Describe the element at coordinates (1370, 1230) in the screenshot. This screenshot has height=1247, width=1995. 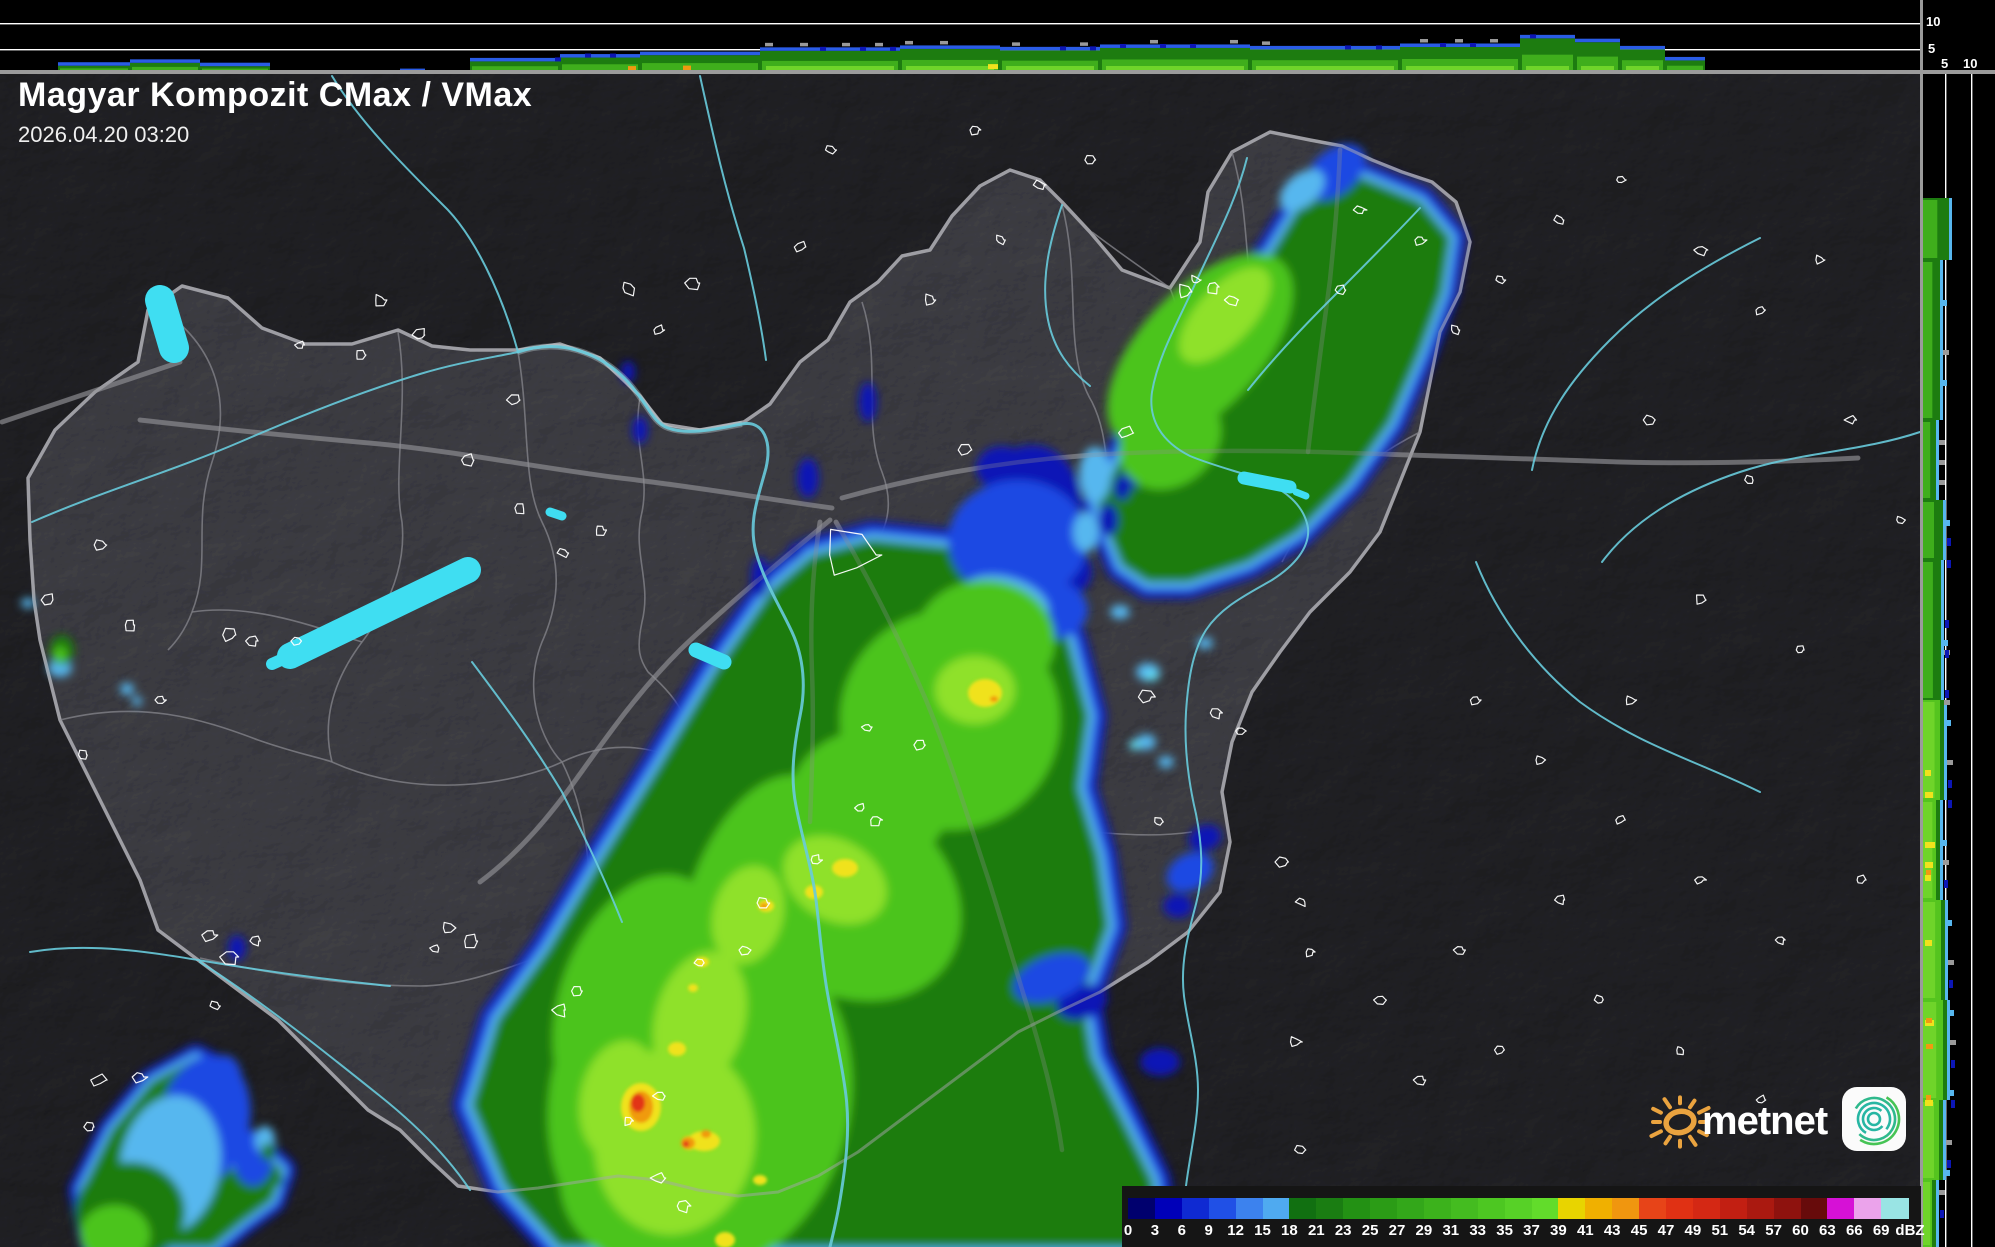
I see `colorbar-tick-label: 25` at that location.